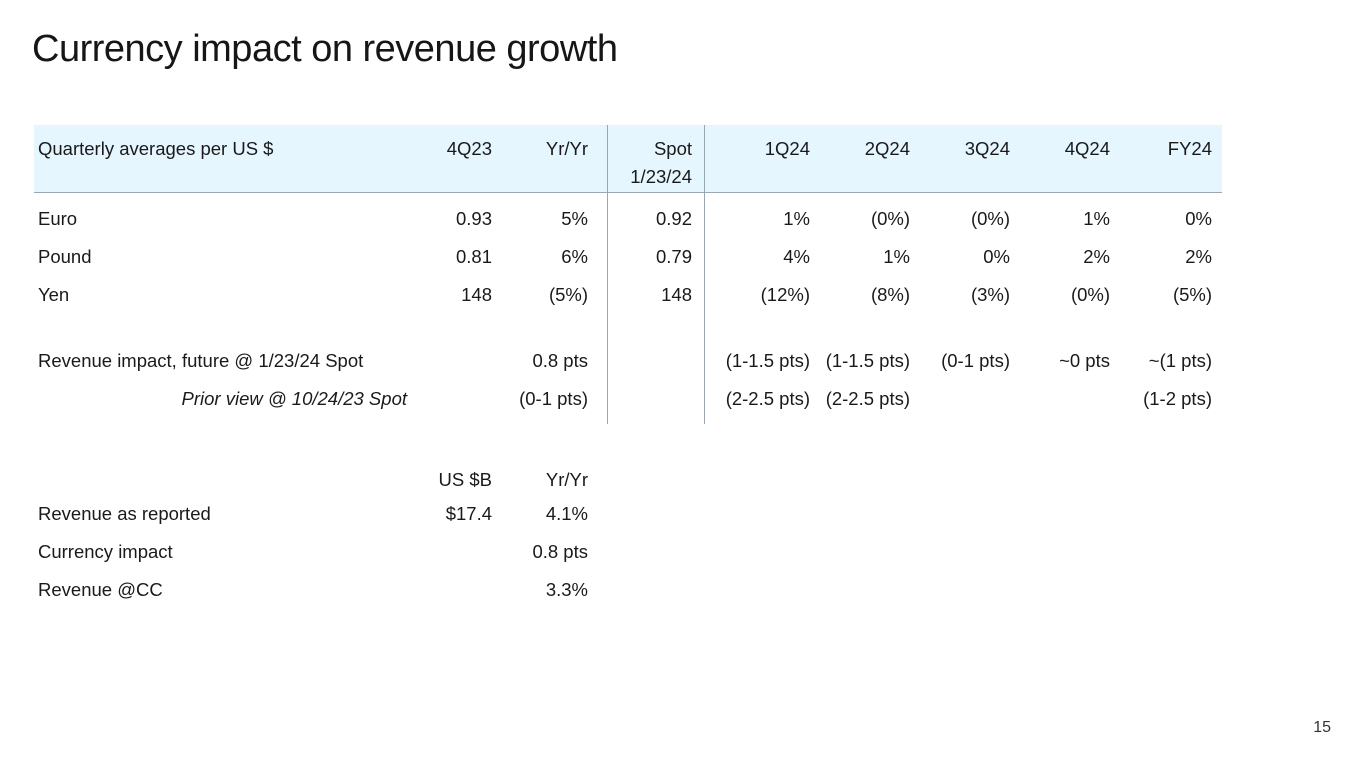  What do you see at coordinates (673, 256) in the screenshot?
I see `table-cell: 0.79` at bounding box center [673, 256].